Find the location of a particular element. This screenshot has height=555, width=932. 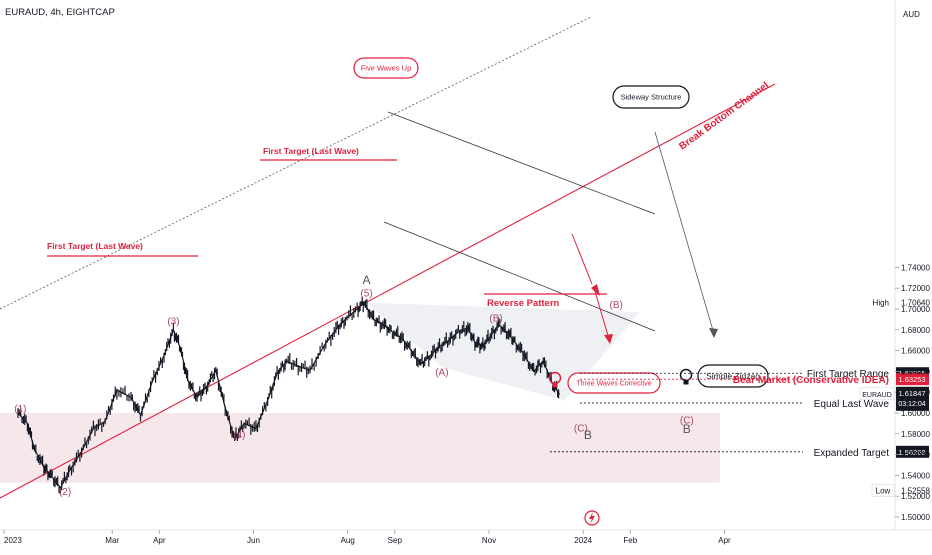

sideway-structure-label: Sideway Structure is located at coordinates (651, 97).